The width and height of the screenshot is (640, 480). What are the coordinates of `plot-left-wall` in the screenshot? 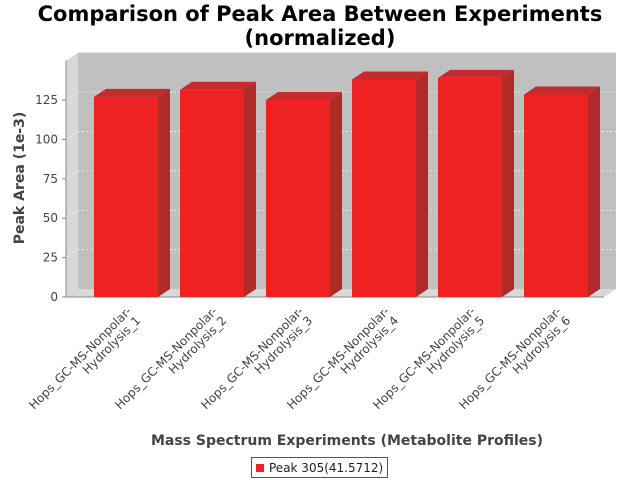 It's located at (72, 174).